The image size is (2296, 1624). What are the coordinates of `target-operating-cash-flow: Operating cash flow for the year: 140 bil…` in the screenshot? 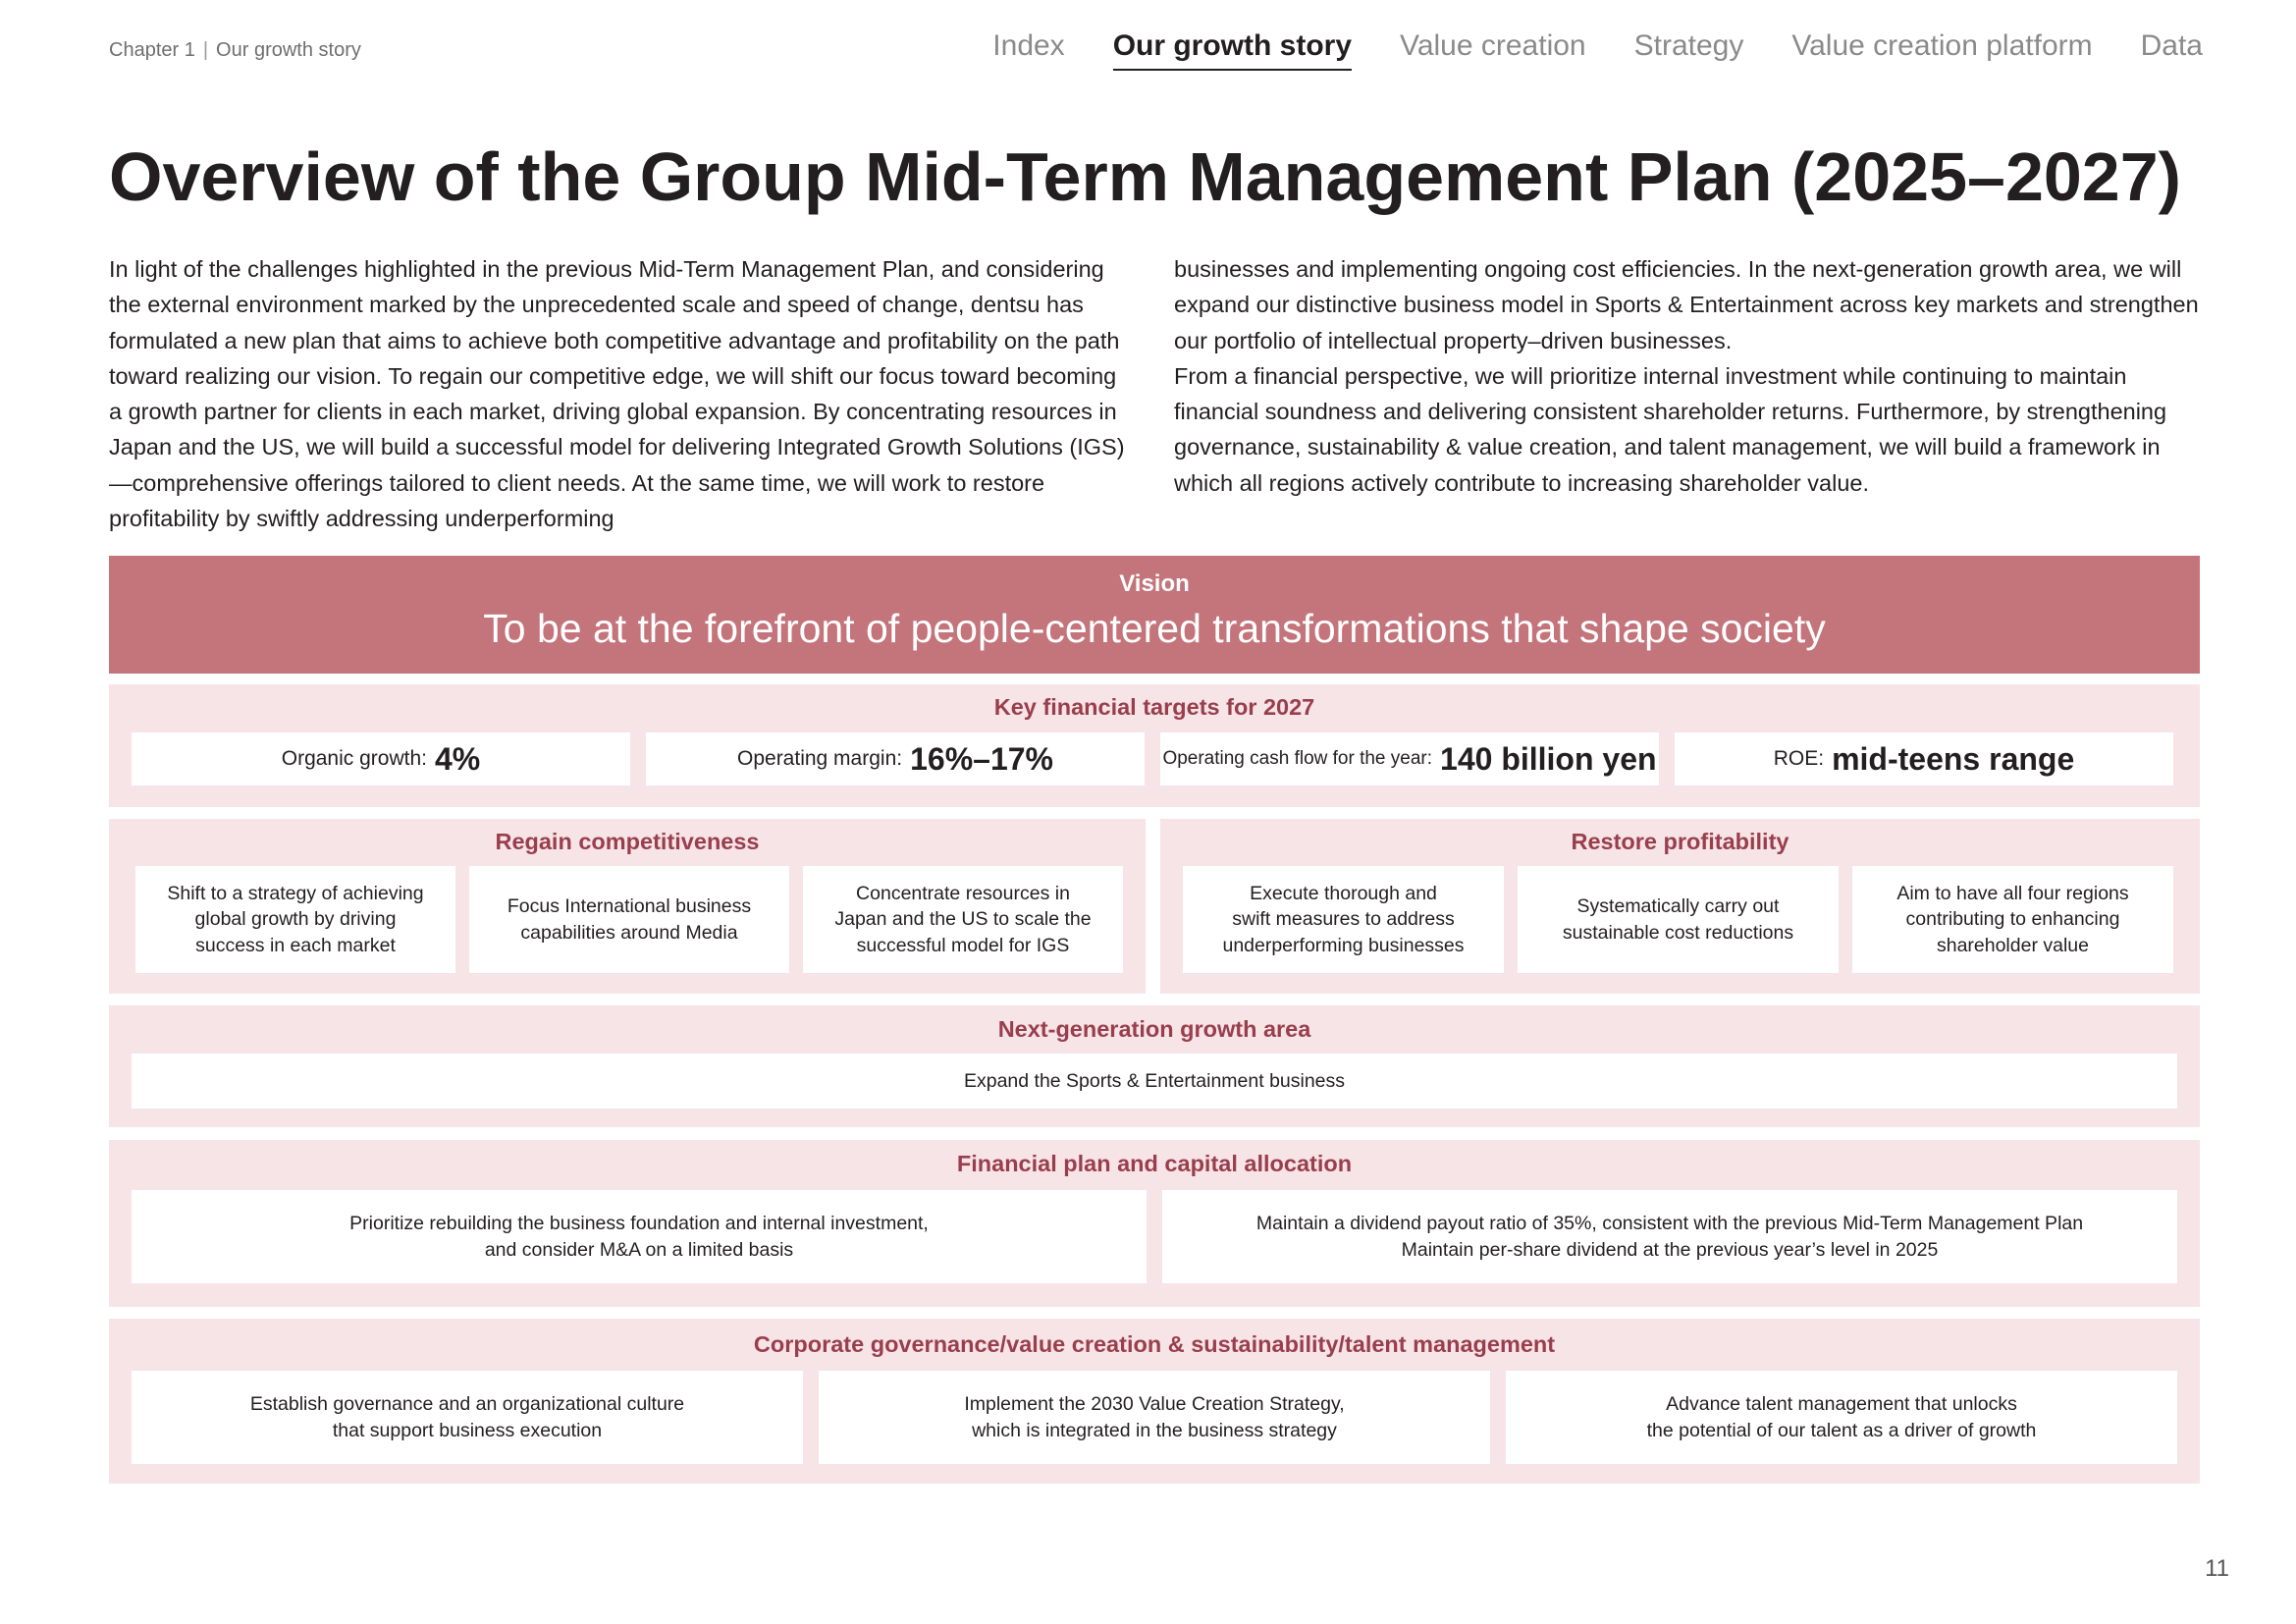 It's located at (1409, 758).